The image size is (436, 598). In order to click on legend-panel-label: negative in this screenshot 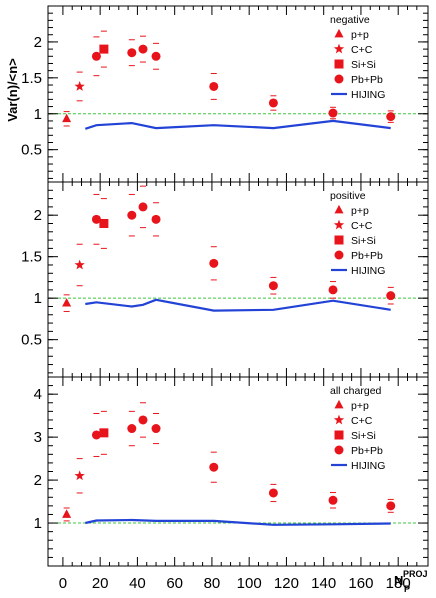, I will do `click(350, 20)`.